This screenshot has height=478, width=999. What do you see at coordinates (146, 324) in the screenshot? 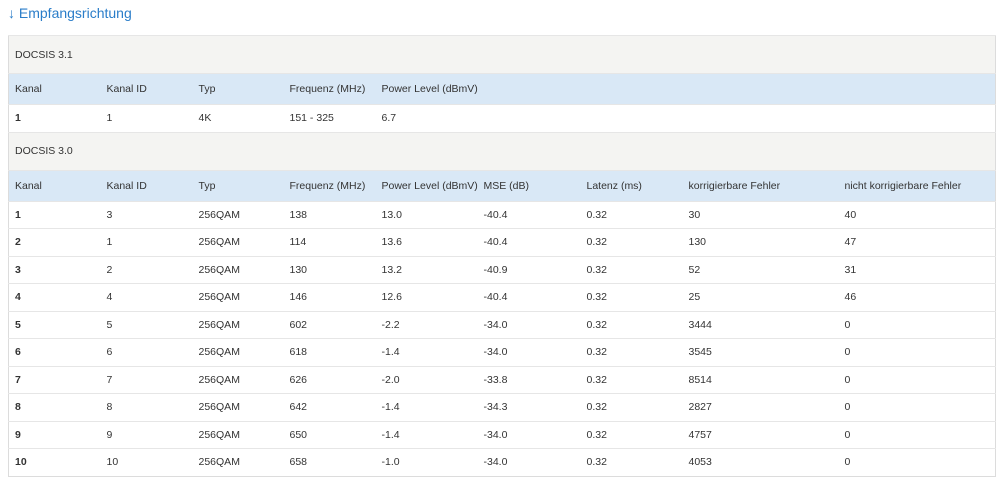
I see `table-cell: 5` at bounding box center [146, 324].